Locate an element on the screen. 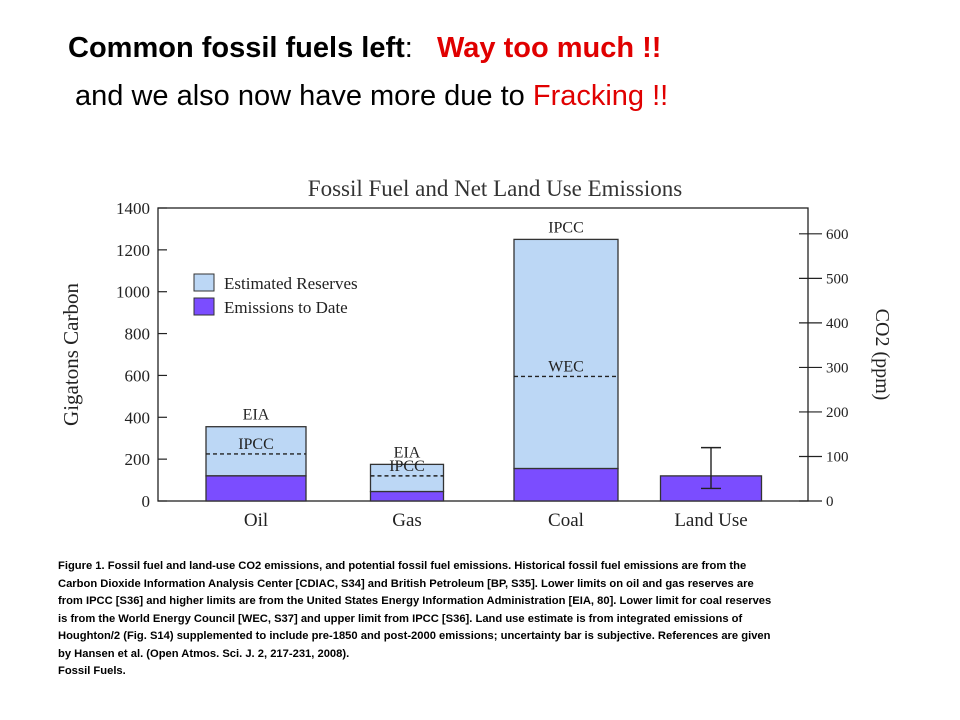 This screenshot has width=960, height=720. y-axis-left: 0 200 400 600 800 1000 1200 1400 is located at coordinates (141, 355).